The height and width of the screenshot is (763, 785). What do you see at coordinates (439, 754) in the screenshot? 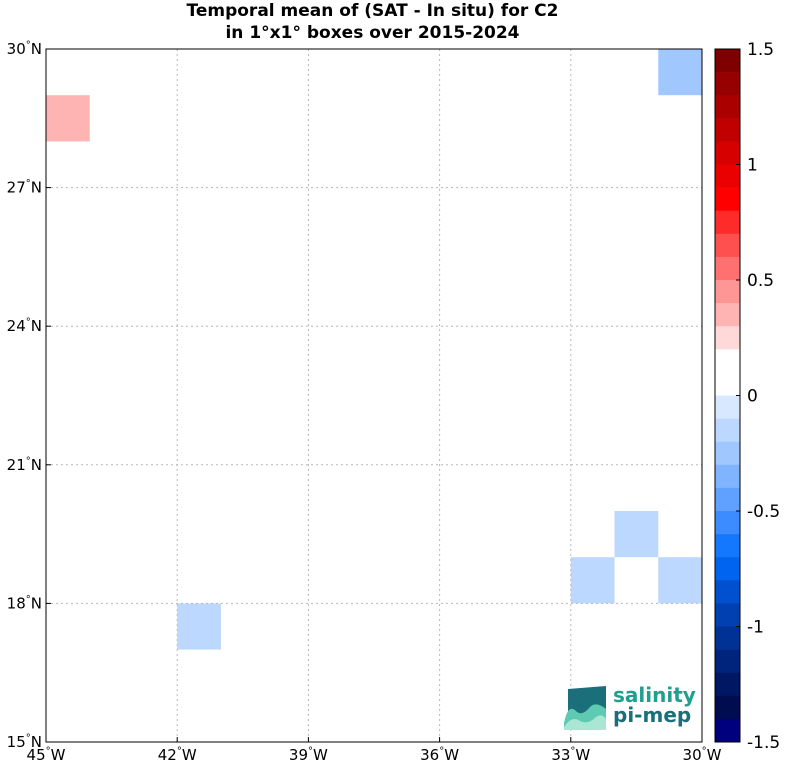
I see `x-tick-label: 36°W` at bounding box center [439, 754].